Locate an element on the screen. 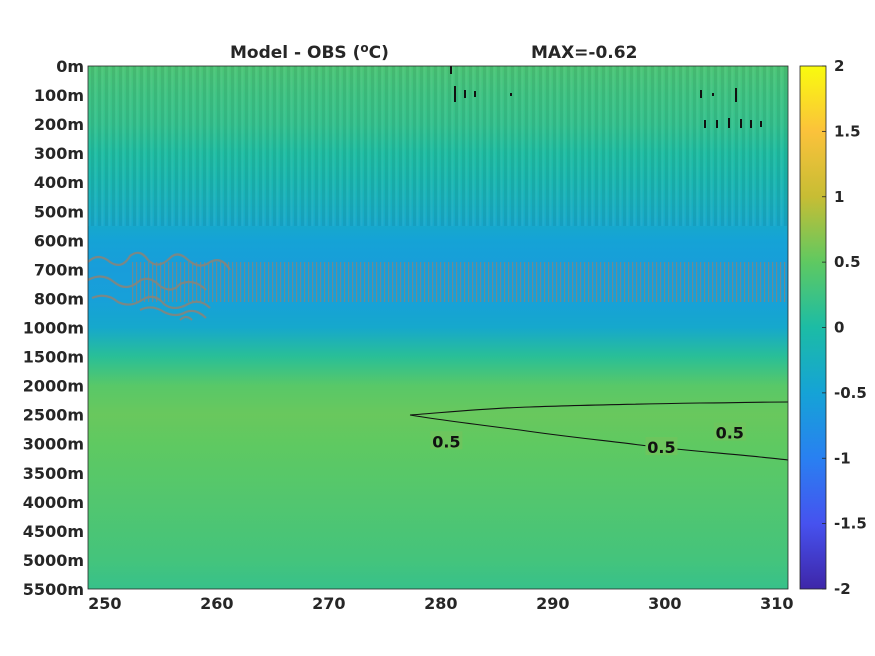  colorbar-tick-label: 0.5 is located at coordinates (847, 262).